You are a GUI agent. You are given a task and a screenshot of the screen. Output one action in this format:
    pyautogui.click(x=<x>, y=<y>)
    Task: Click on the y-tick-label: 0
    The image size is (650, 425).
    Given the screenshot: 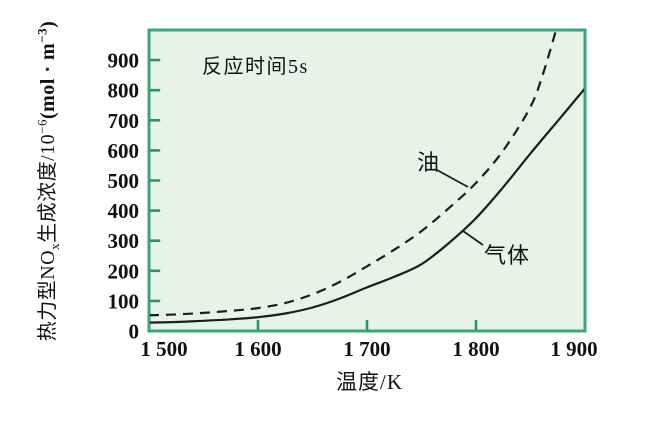 What is the action you would take?
    pyautogui.click(x=134, y=332)
    